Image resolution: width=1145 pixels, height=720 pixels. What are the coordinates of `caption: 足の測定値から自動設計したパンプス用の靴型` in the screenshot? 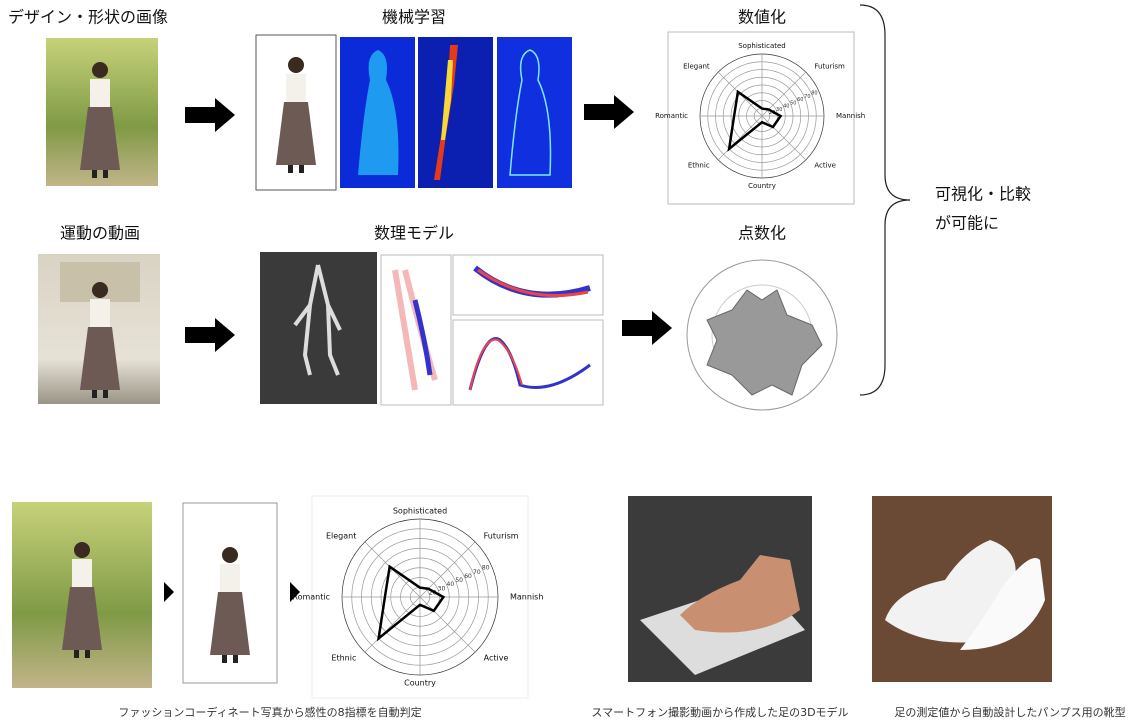 It's located at (1009, 712).